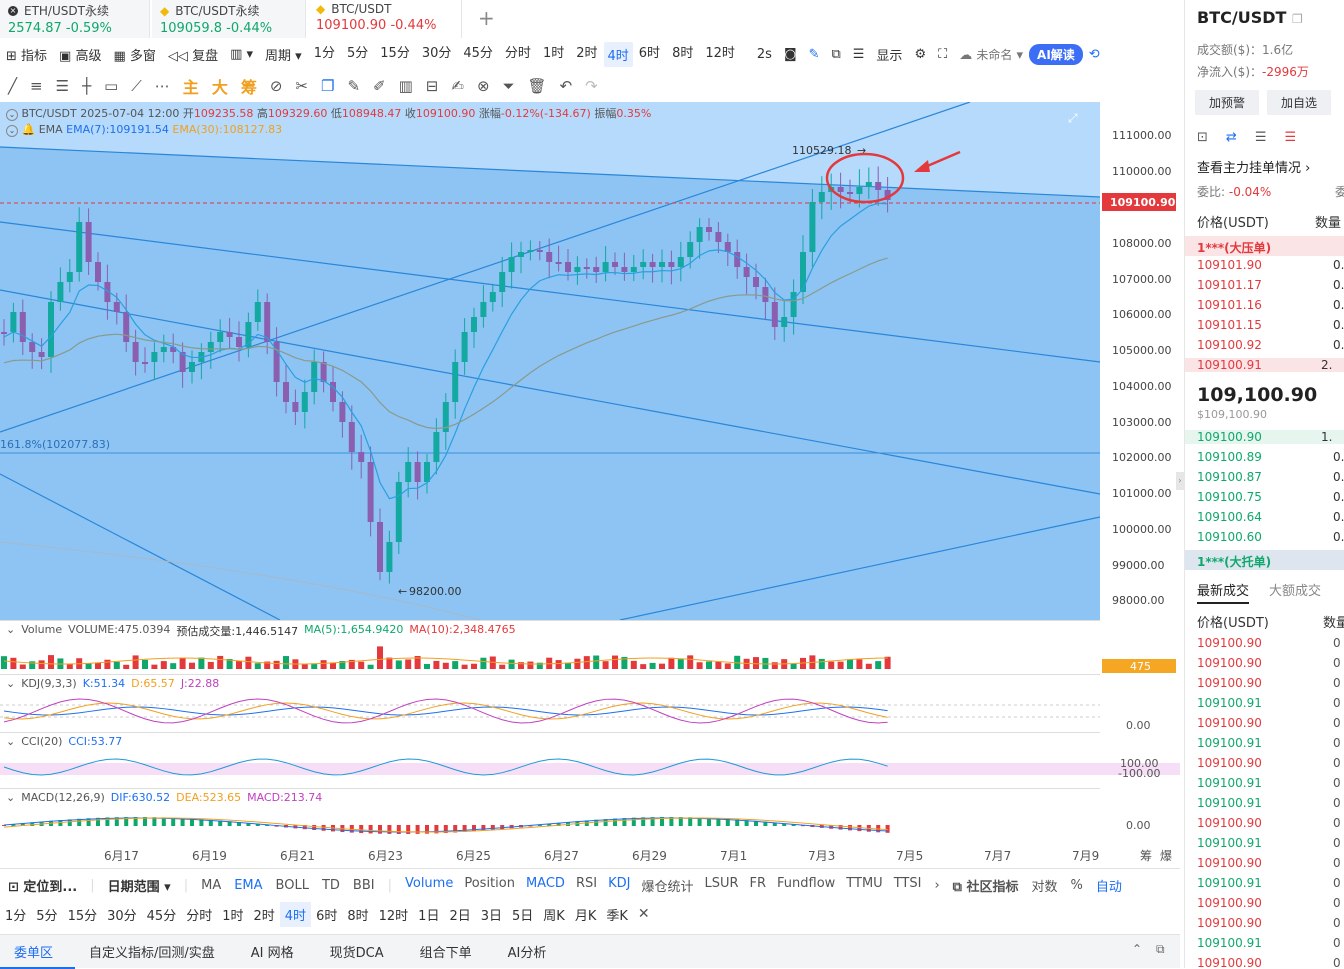 The width and height of the screenshot is (1344, 969). Describe the element at coordinates (276, 86) in the screenshot. I see `magnet-icon: ⊘` at that location.